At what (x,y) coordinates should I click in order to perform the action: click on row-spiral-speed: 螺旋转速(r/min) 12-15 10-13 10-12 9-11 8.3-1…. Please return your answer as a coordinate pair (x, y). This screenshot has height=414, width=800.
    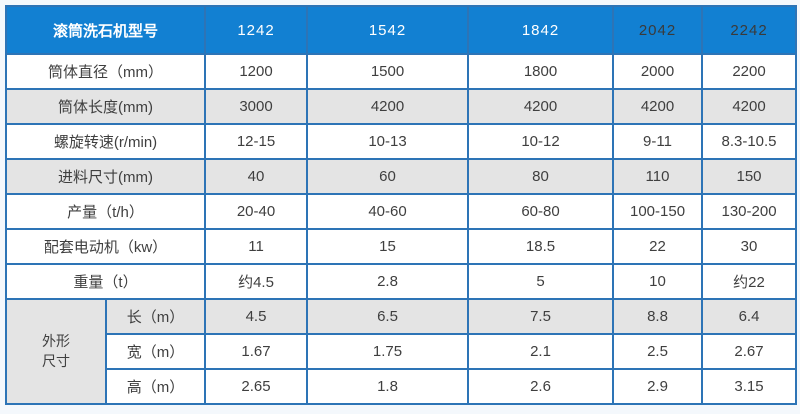
    Looking at the image, I should click on (401, 141).